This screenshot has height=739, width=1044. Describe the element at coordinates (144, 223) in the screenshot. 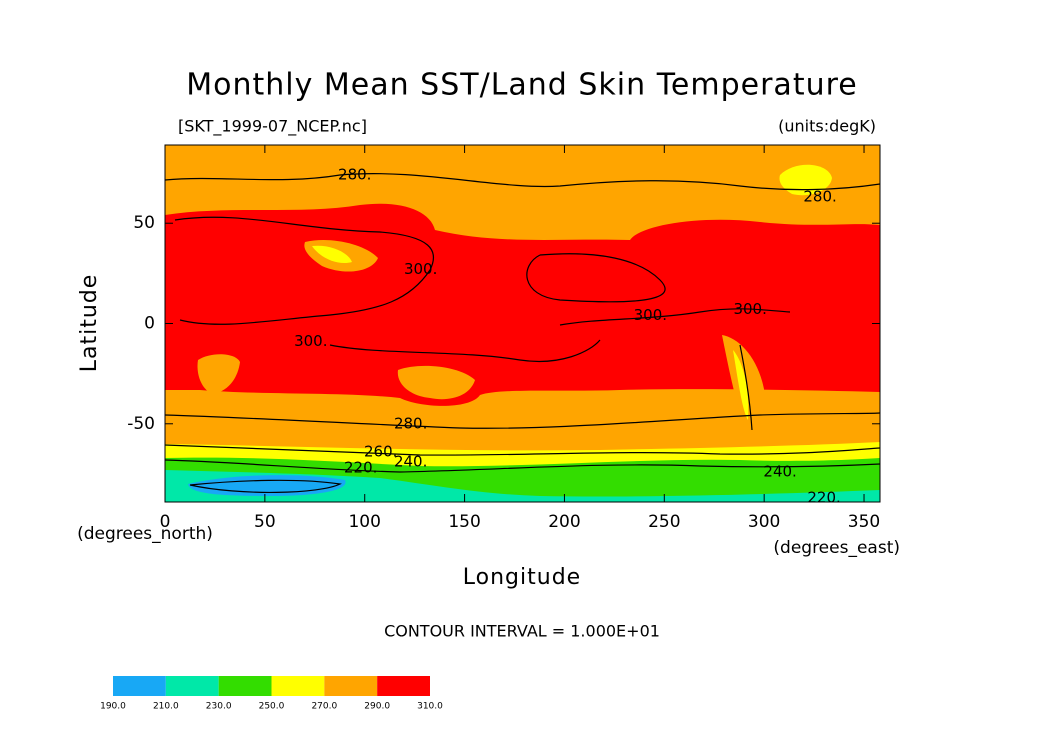

I see `y-tick-label: 50` at that location.